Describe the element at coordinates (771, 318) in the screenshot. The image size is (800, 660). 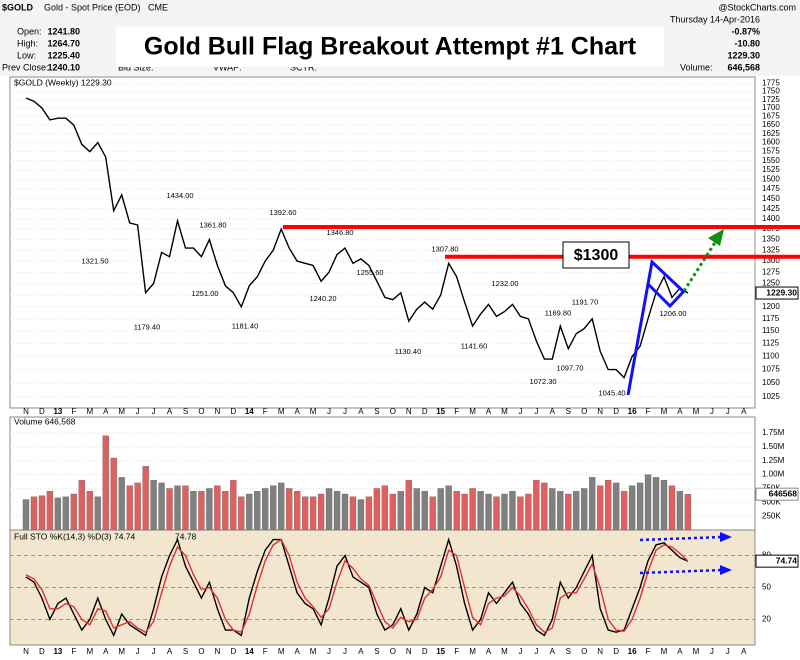
I see `y-tick-label: 1175` at that location.